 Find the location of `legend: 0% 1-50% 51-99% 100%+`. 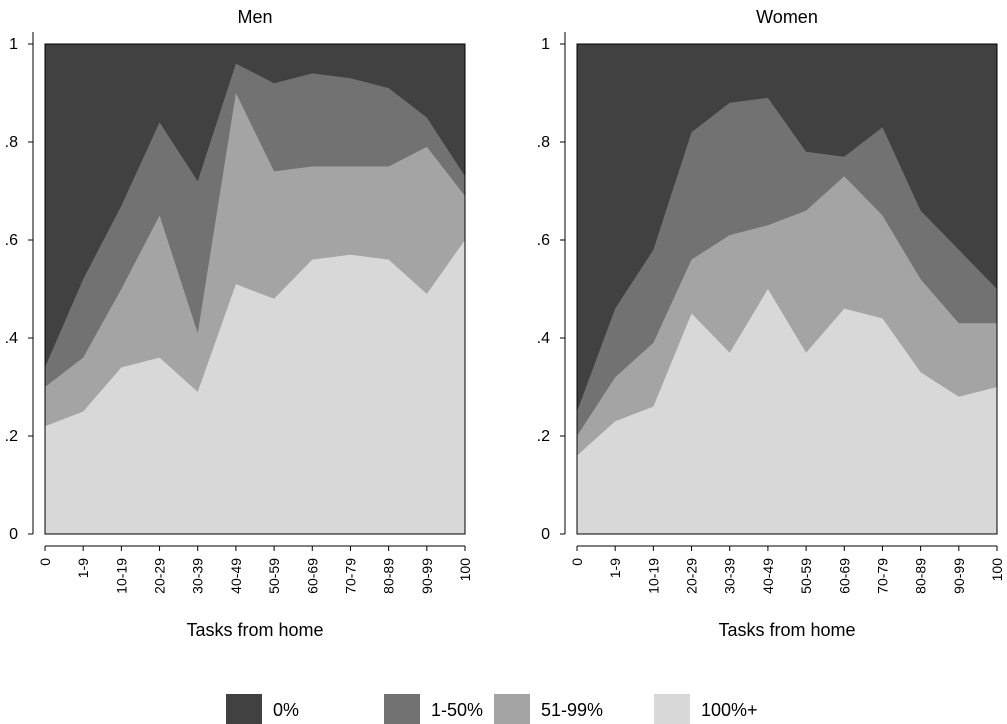

legend: 0% 1-50% 51-99% 100%+ is located at coordinates (492, 709).